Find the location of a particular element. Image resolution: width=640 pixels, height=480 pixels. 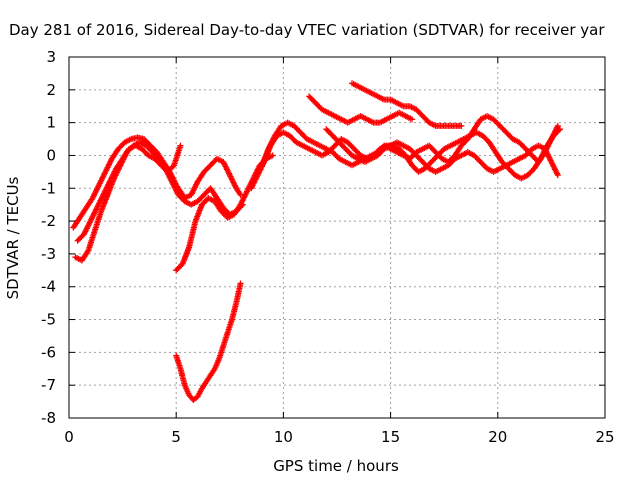

y-tick-label: -8 is located at coordinates (48, 418).